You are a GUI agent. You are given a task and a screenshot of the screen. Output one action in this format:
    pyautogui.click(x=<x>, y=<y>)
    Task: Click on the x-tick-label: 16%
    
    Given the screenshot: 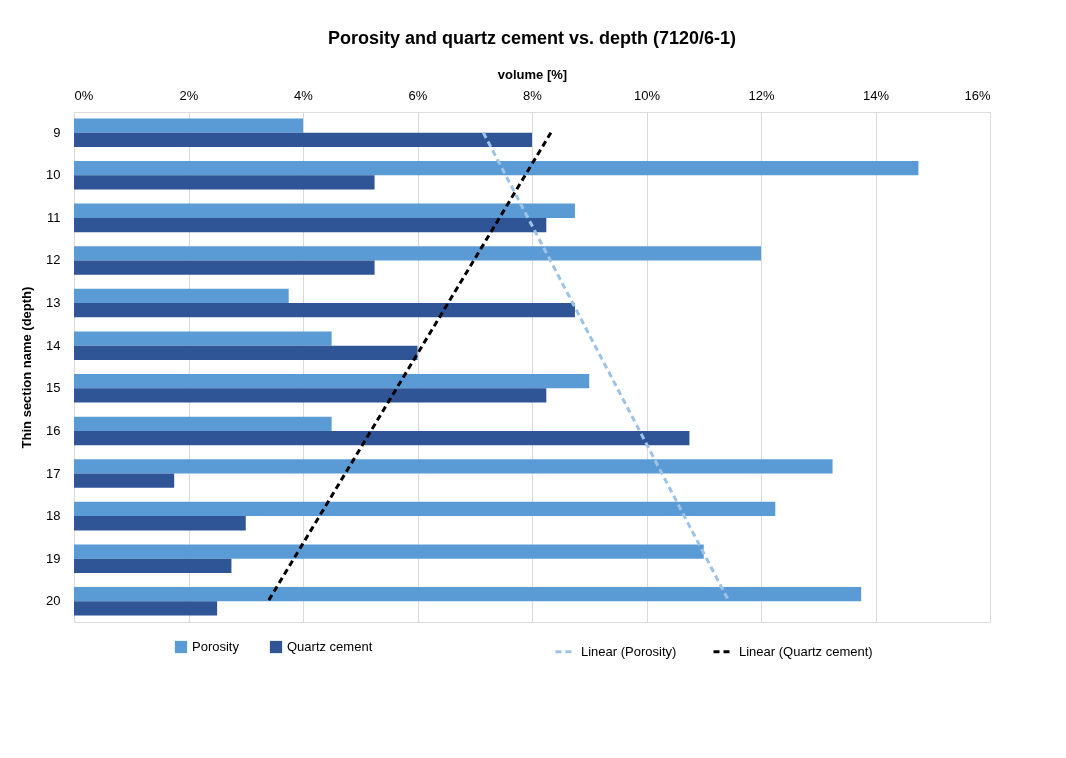 What is the action you would take?
    pyautogui.click(x=977, y=95)
    